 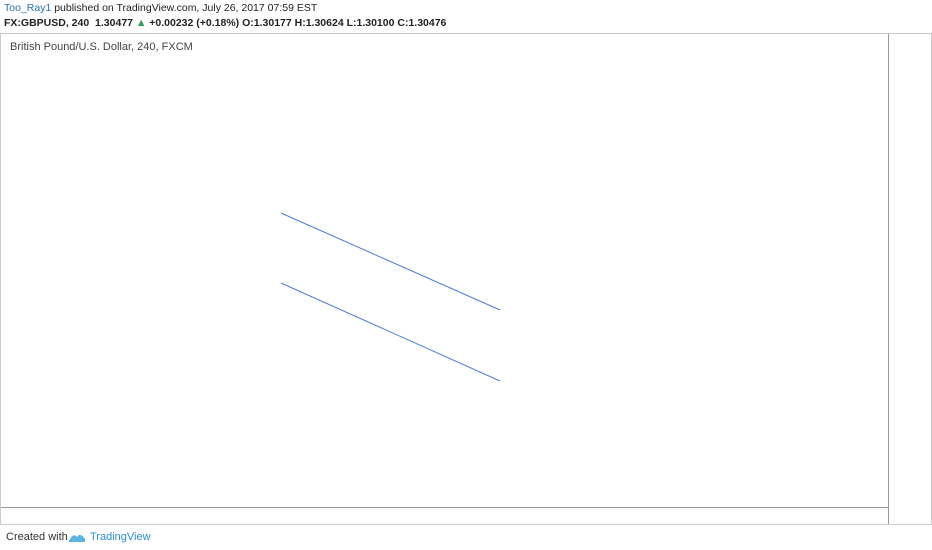 I want to click on created-with: Created with, so click(x=37, y=537).